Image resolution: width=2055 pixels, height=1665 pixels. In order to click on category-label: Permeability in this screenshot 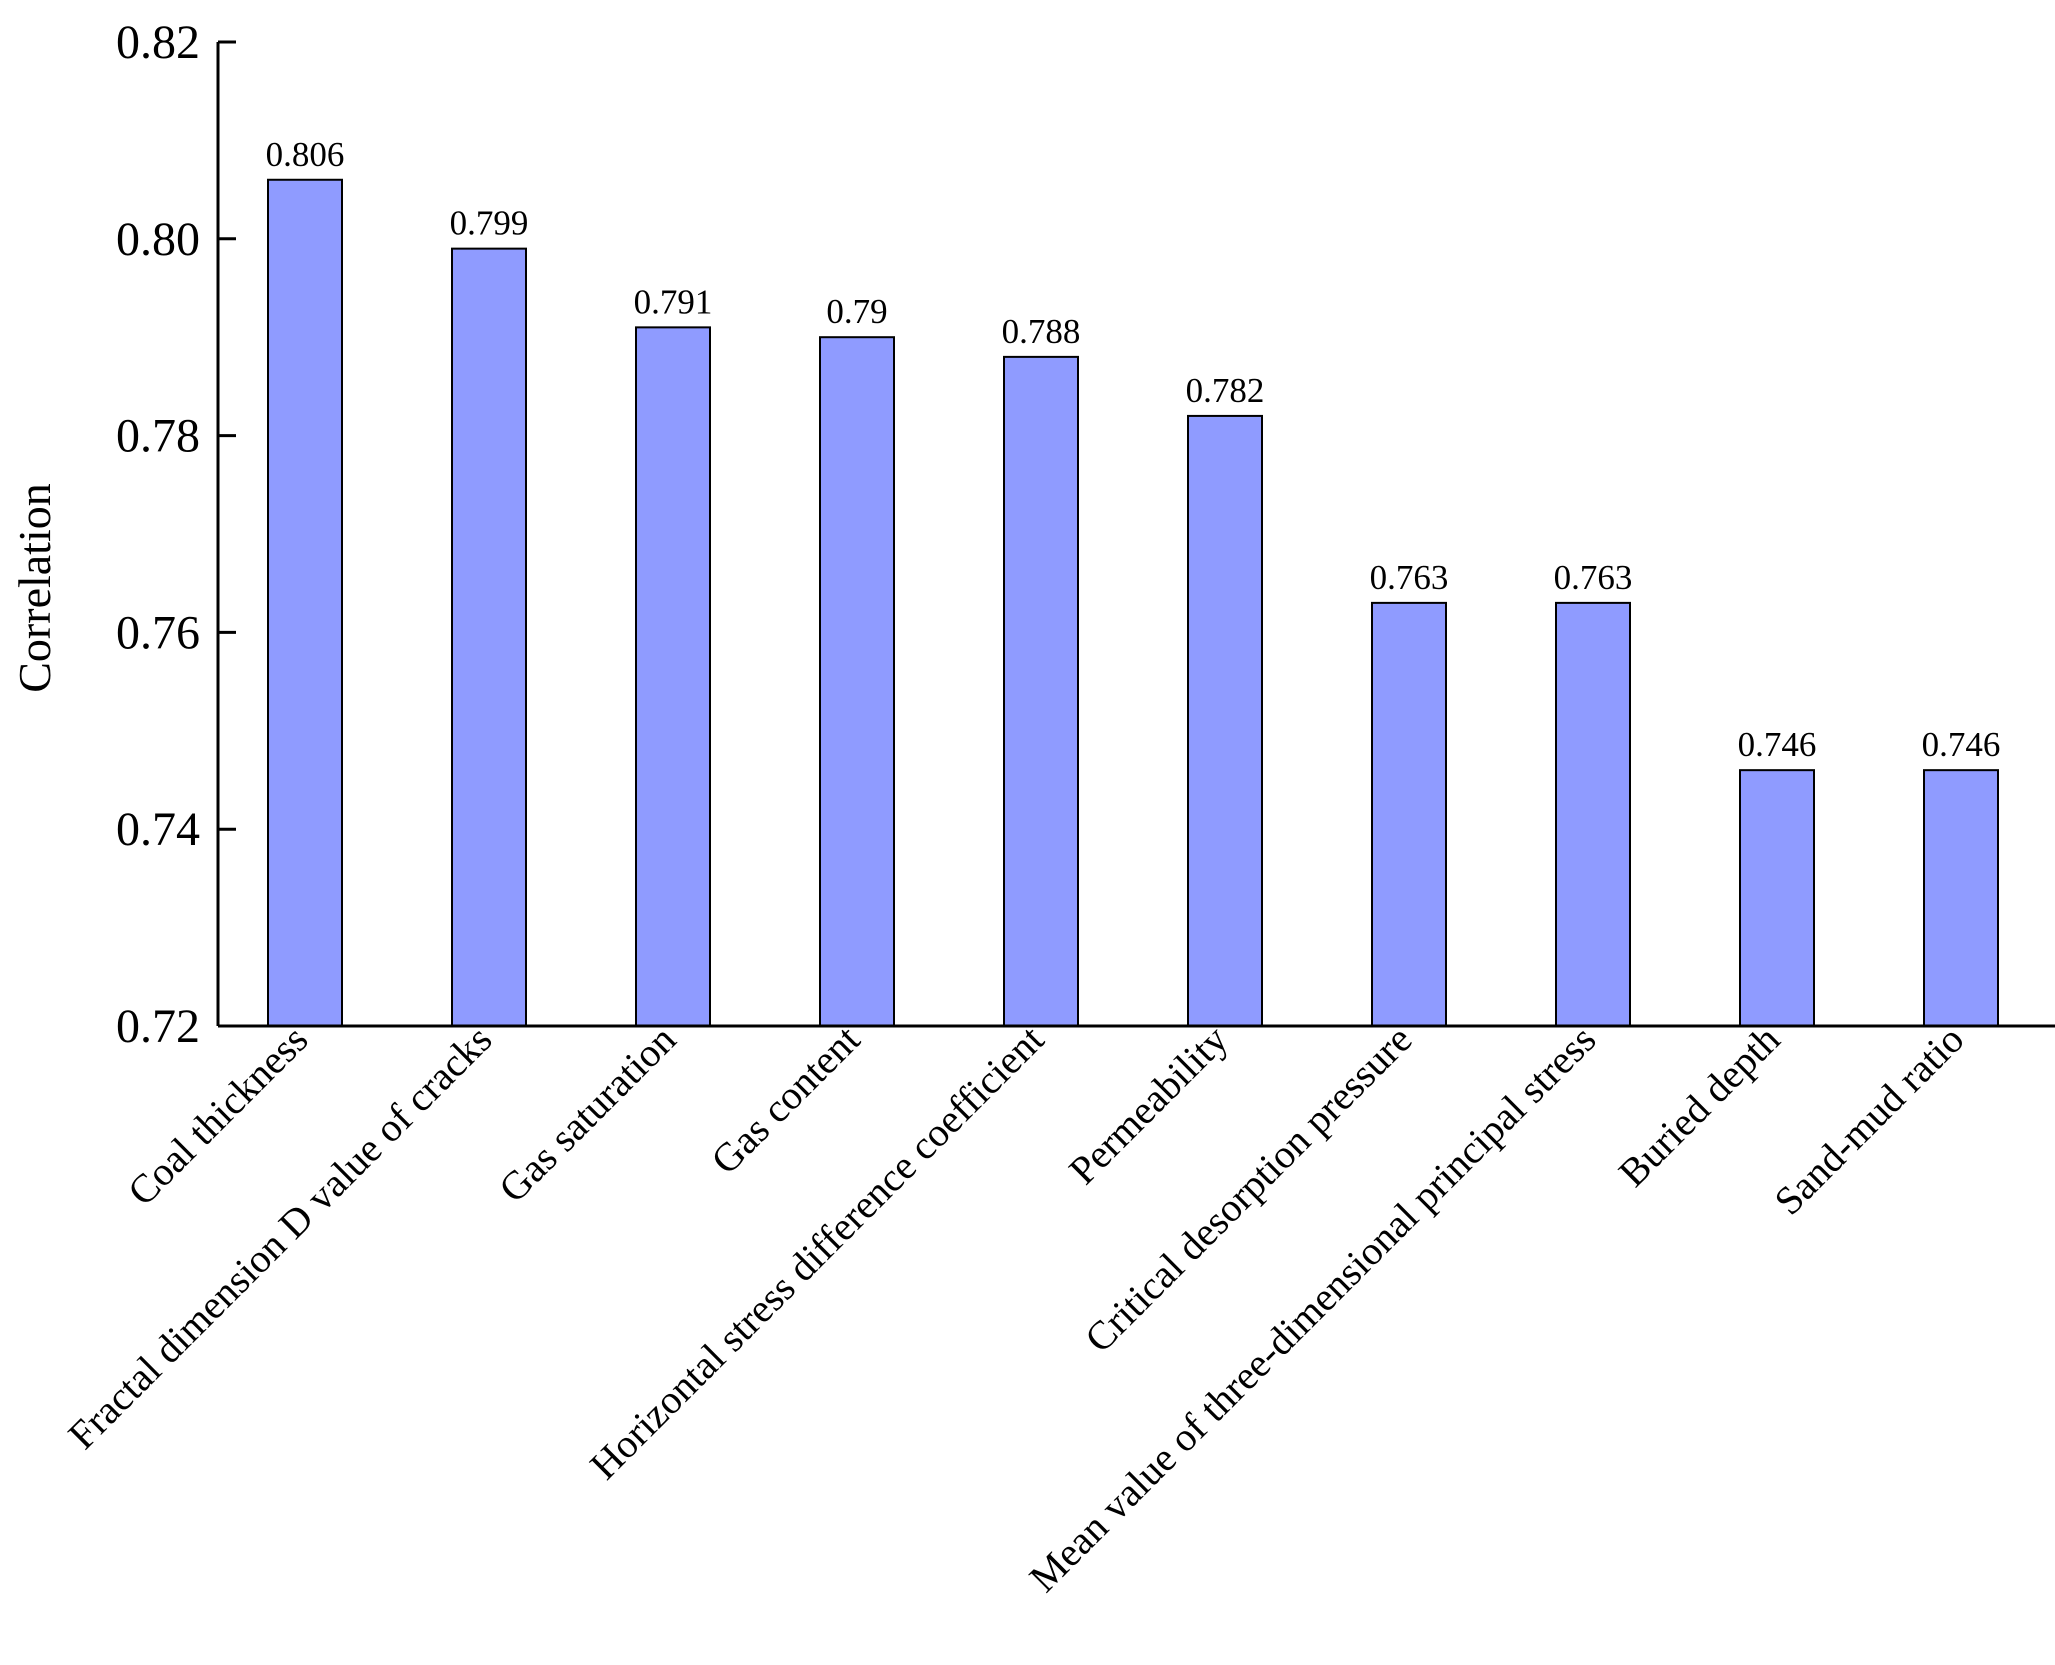, I will do `click(1148, 1105)`.